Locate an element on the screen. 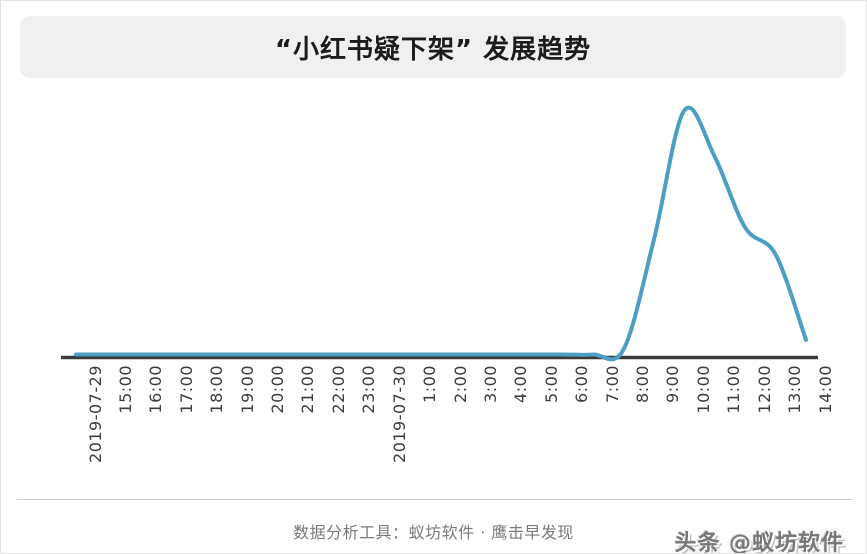  data-source-text: 数据分析工具：蚁坊软件 · 鹰击早发现 is located at coordinates (433, 532).